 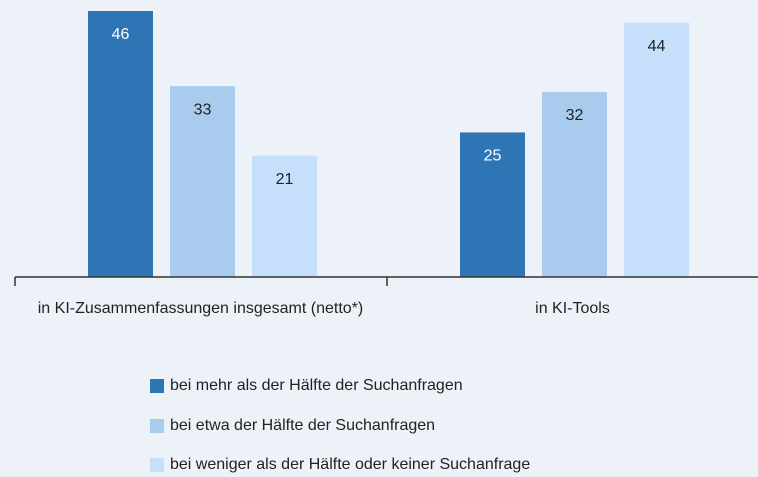 I want to click on data-label: 25, so click(x=493, y=156).